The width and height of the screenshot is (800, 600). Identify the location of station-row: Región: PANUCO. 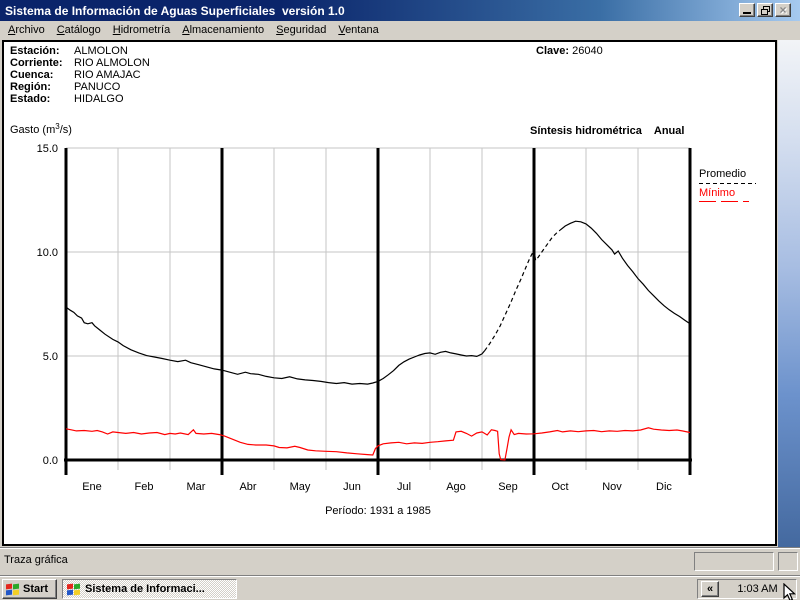
(80, 87).